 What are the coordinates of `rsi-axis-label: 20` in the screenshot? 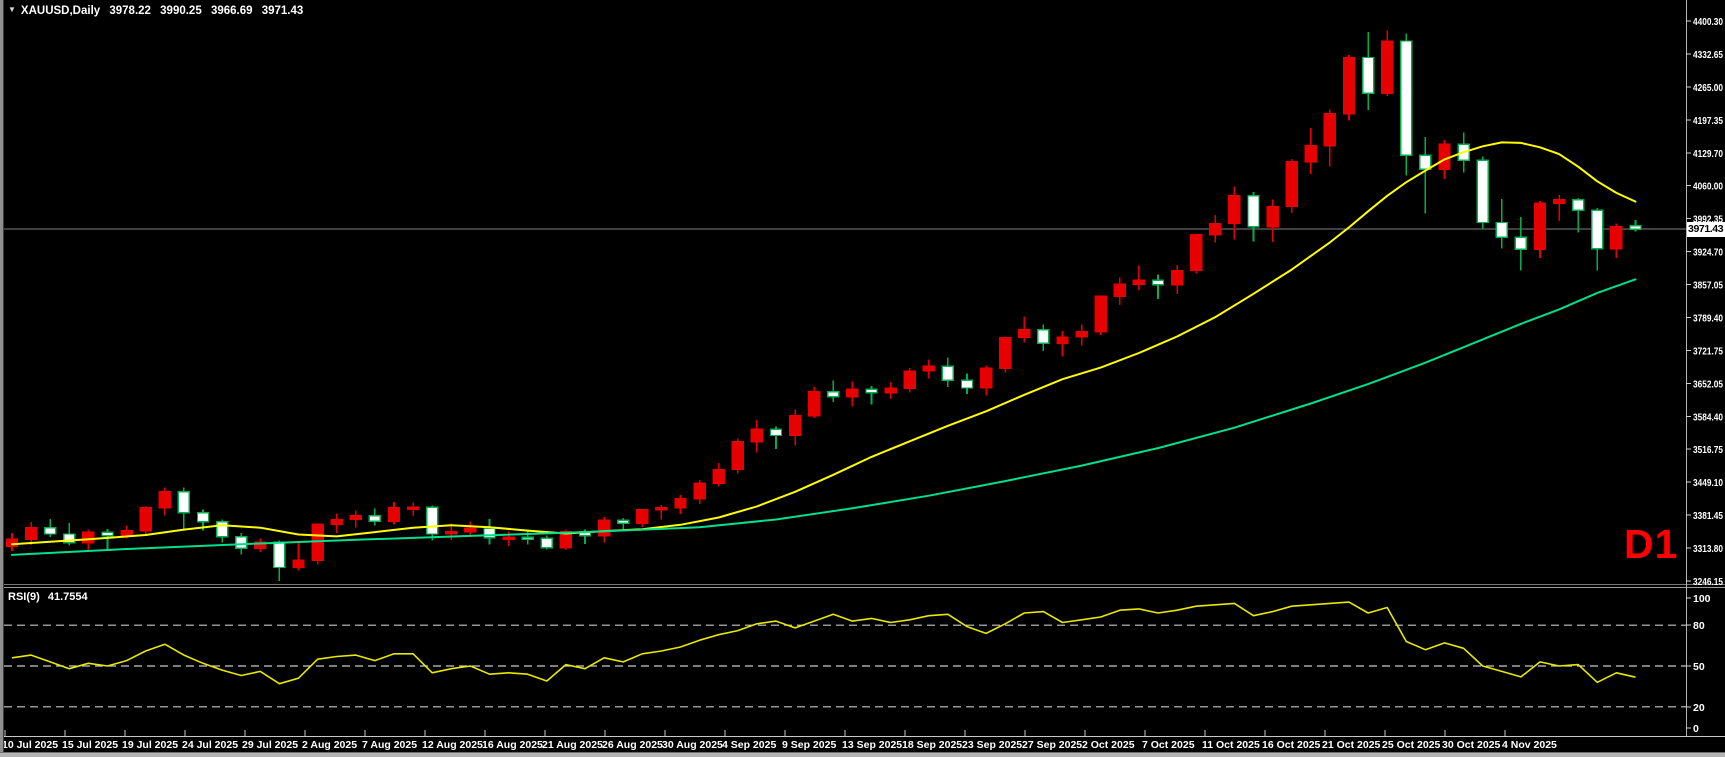 It's located at (1699, 708).